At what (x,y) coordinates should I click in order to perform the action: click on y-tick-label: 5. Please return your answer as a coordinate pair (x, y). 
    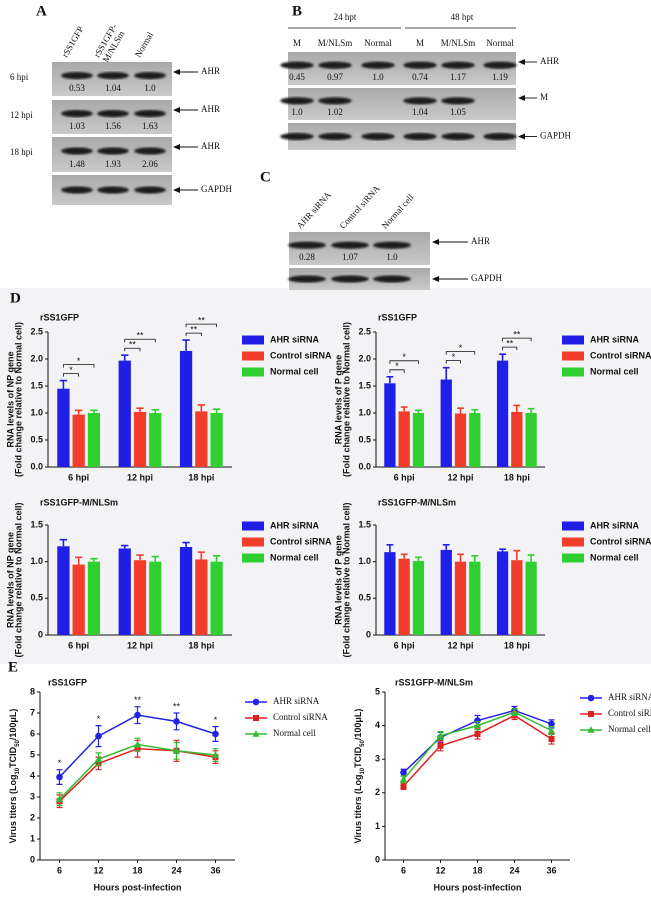
    Looking at the image, I should click on (377, 691).